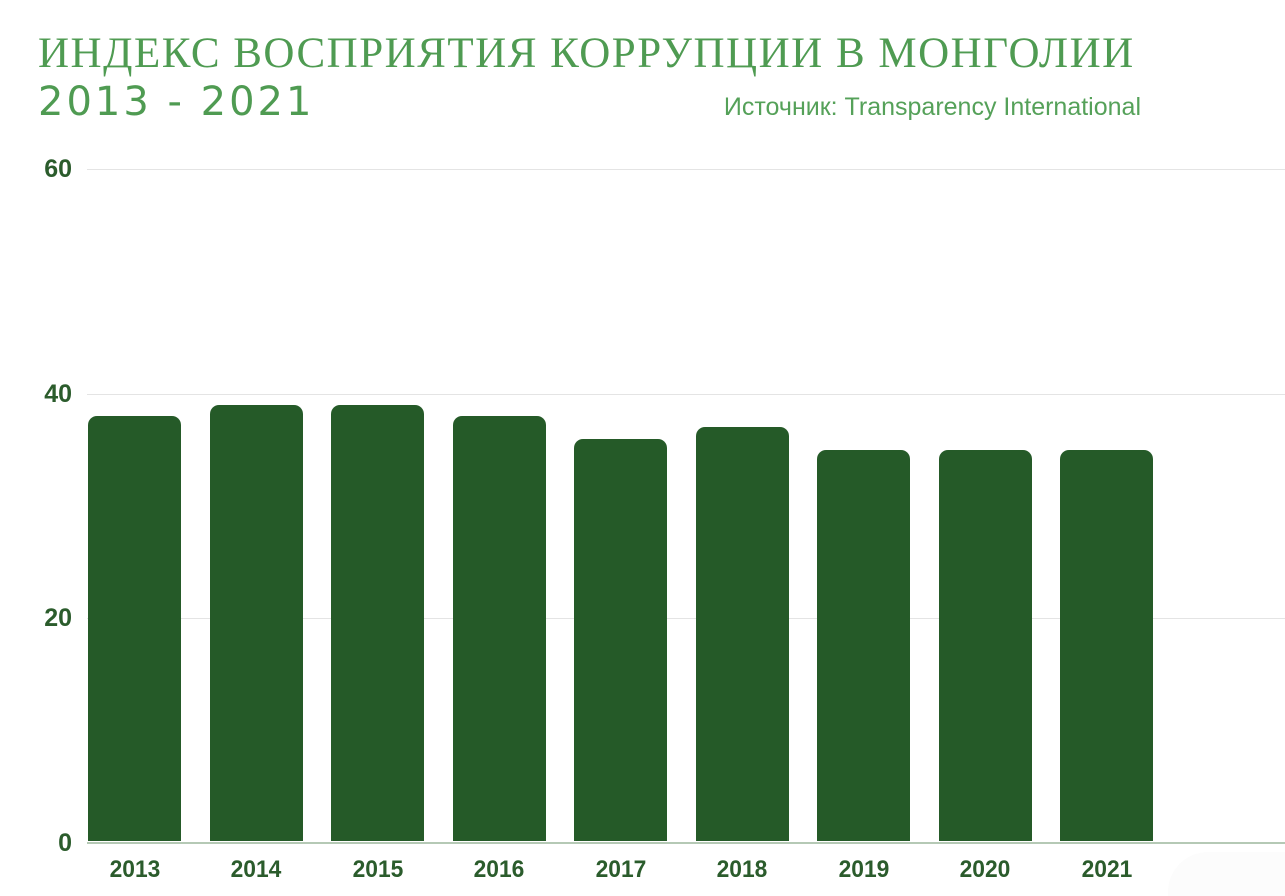  Describe the element at coordinates (742, 634) in the screenshot. I see `bar-2018` at that location.